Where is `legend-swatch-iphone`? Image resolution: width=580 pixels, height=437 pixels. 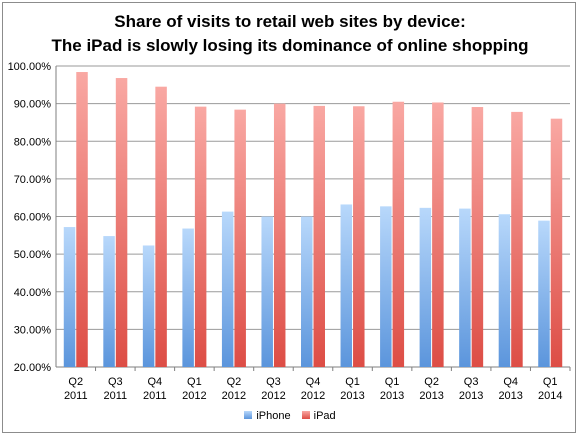 legend-swatch-iphone is located at coordinates (248, 415).